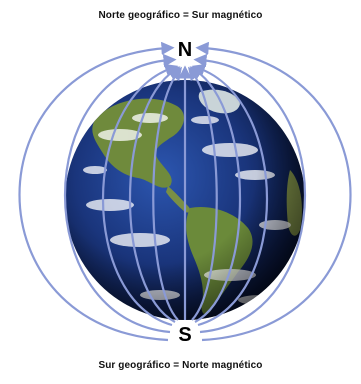 This screenshot has height=384, width=361. I want to click on top-caption: Norte geográfico = Sur magnético, so click(180, 15).